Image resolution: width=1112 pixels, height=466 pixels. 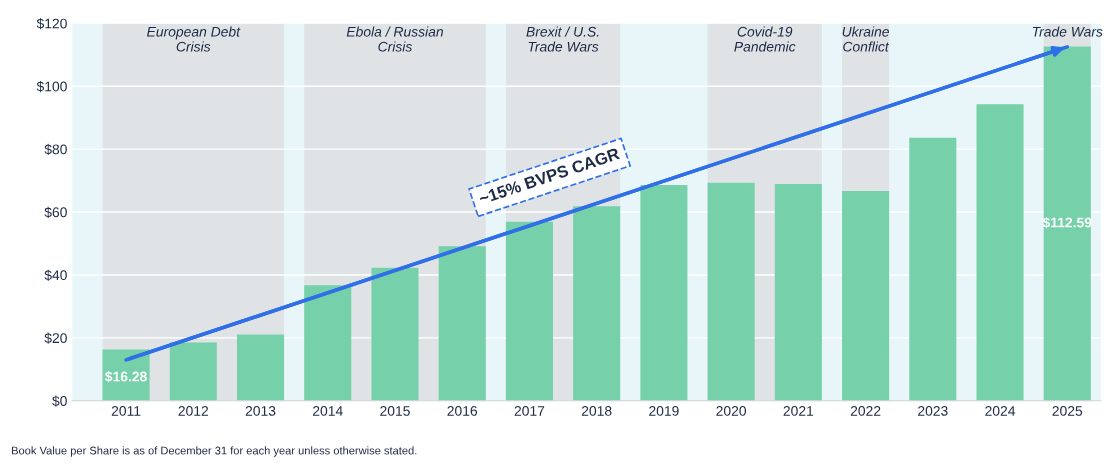 I want to click on band-label: Covid-19 Pandemic, so click(x=765, y=39).